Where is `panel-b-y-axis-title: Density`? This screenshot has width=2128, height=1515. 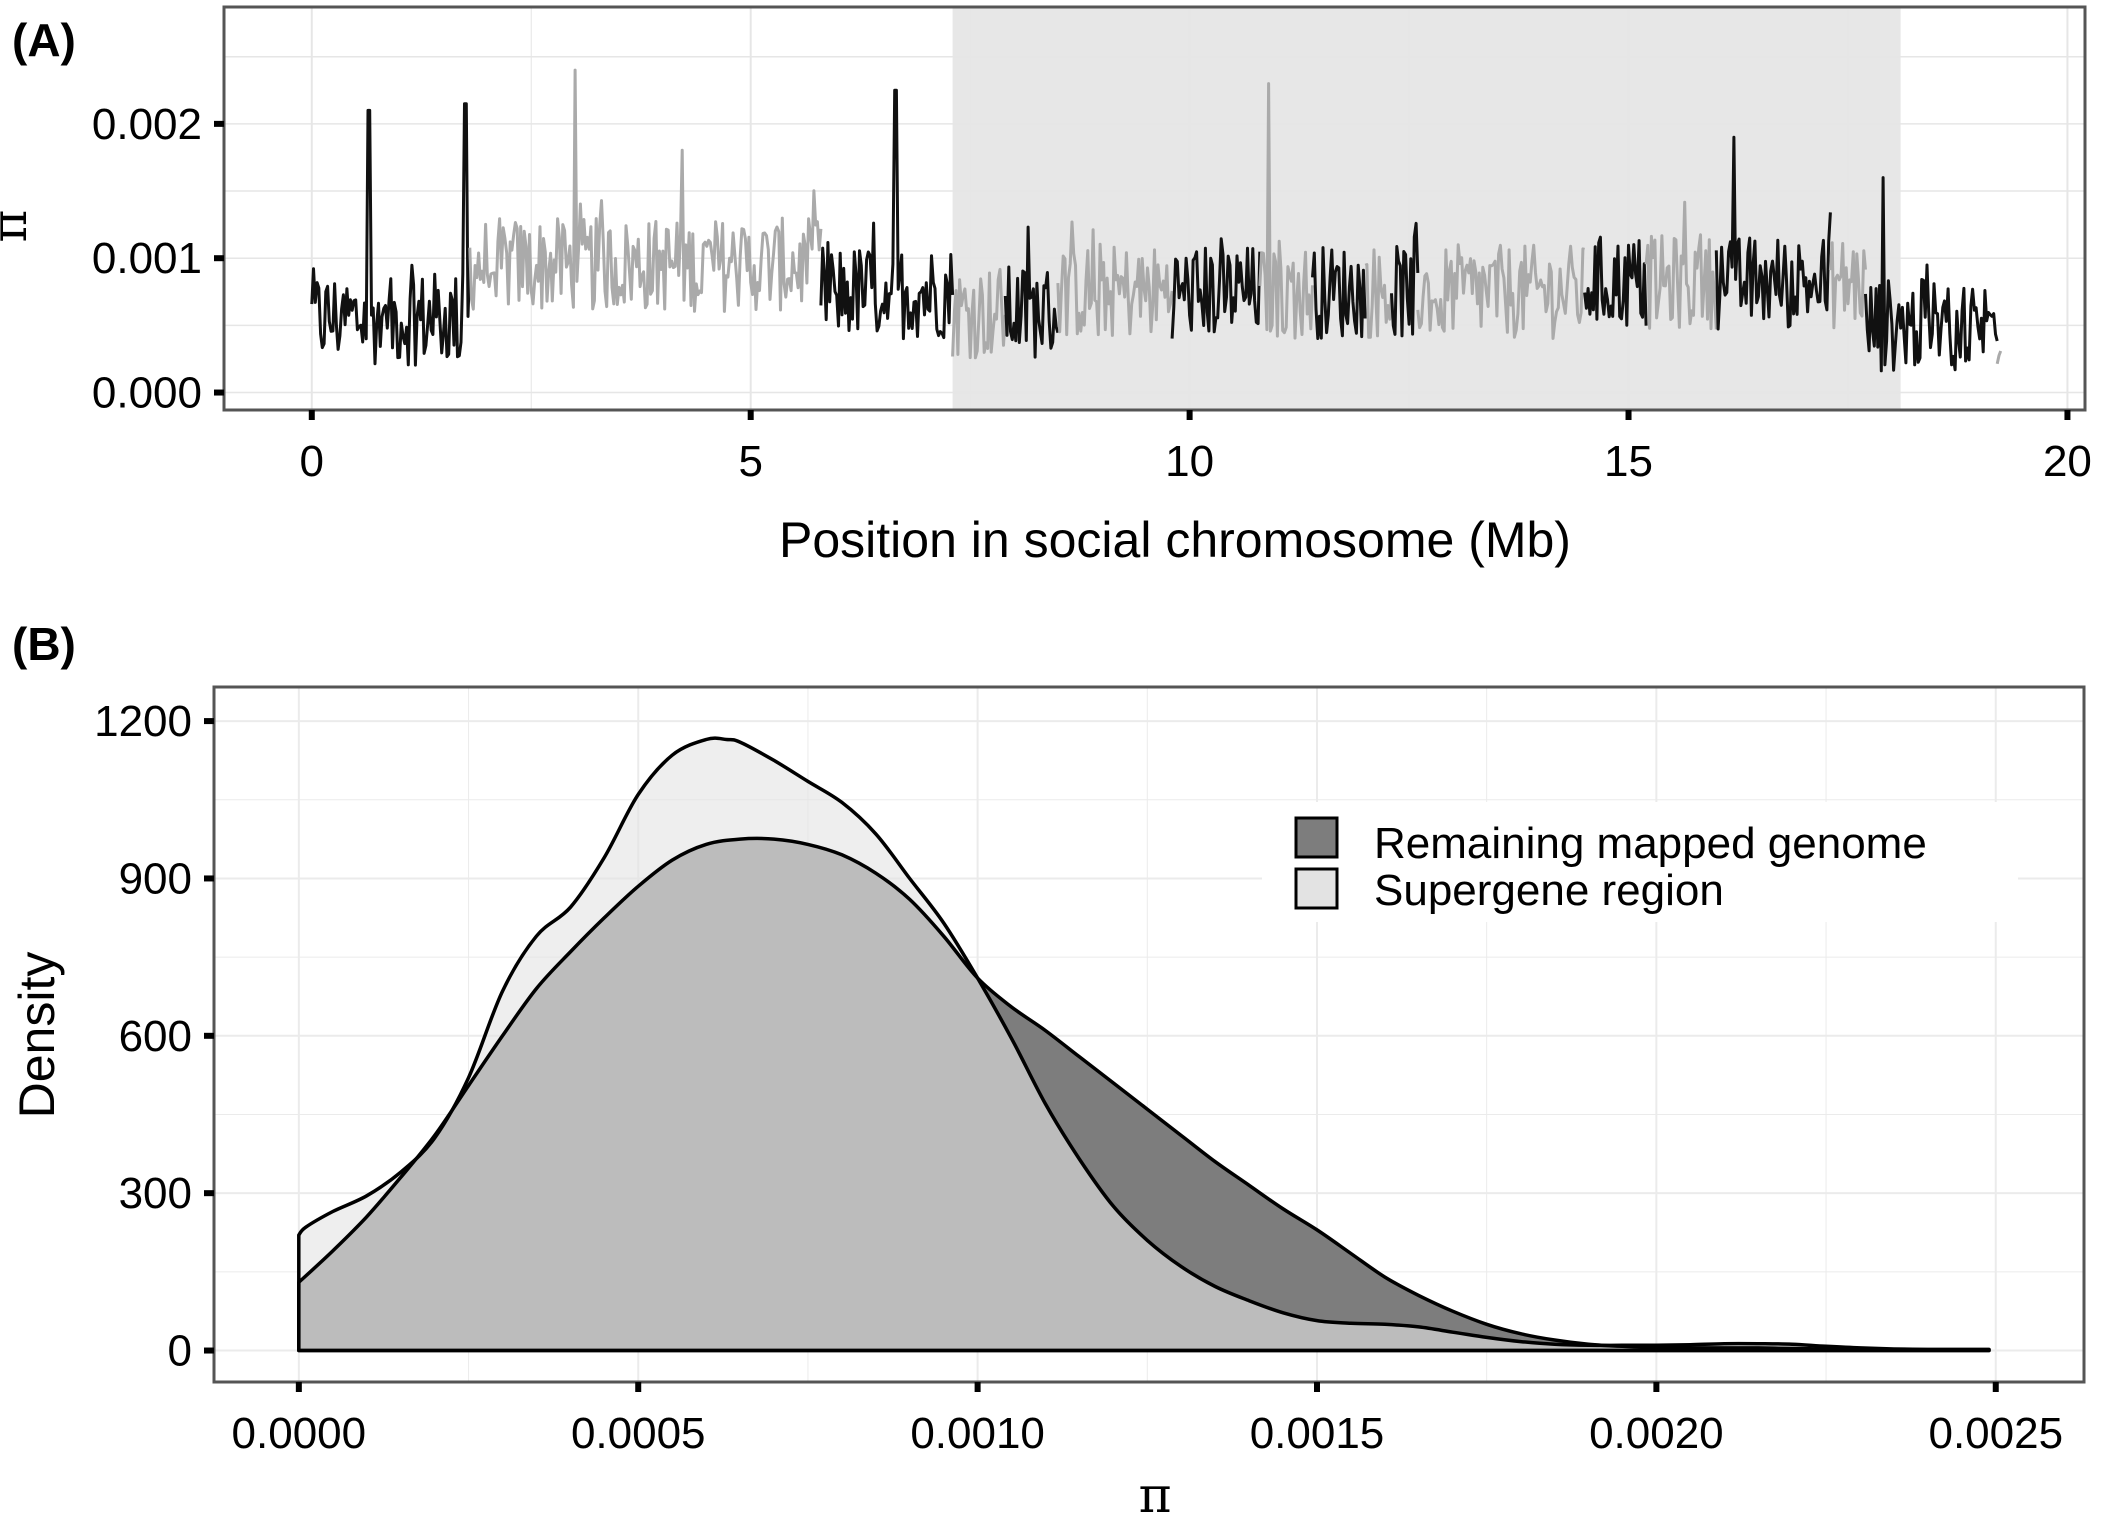
panel-b-y-axis-title: Density is located at coordinates (37, 1035).